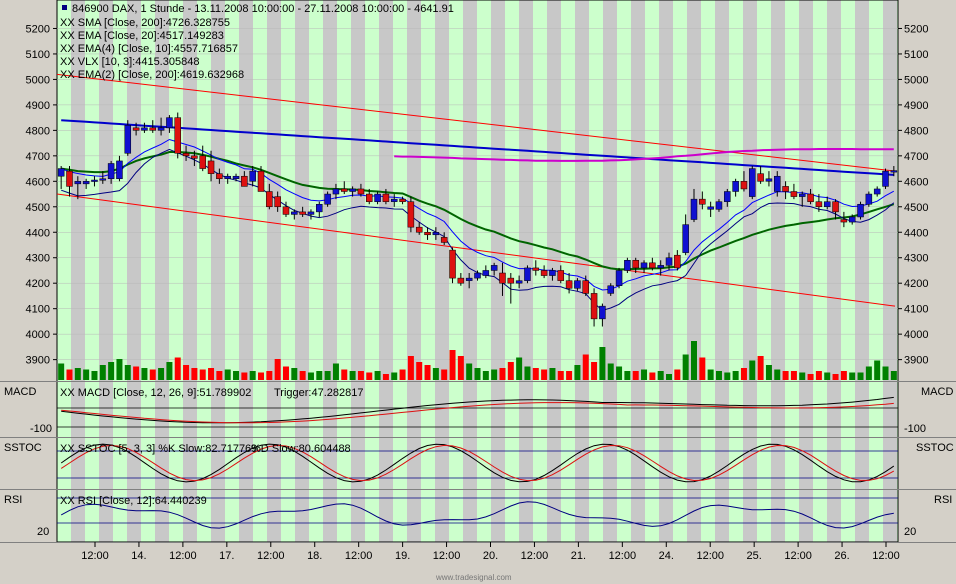 The width and height of the screenshot is (956, 584). I want to click on x-tick-label: 18., so click(314, 556).